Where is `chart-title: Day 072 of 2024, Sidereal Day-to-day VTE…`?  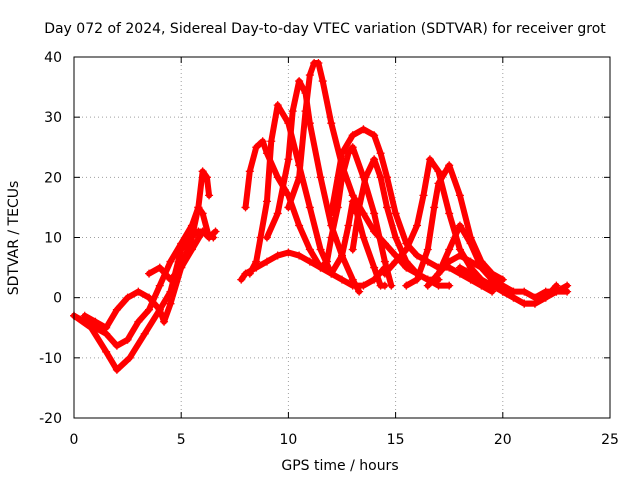
chart-title: Day 072 of 2024, Sidereal Day-to-day VTE… is located at coordinates (325, 29).